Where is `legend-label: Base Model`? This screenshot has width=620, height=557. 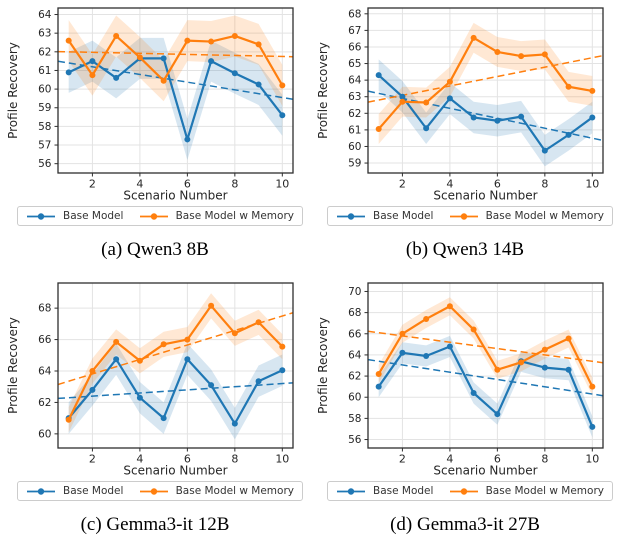 legend-label: Base Model is located at coordinates (93, 491).